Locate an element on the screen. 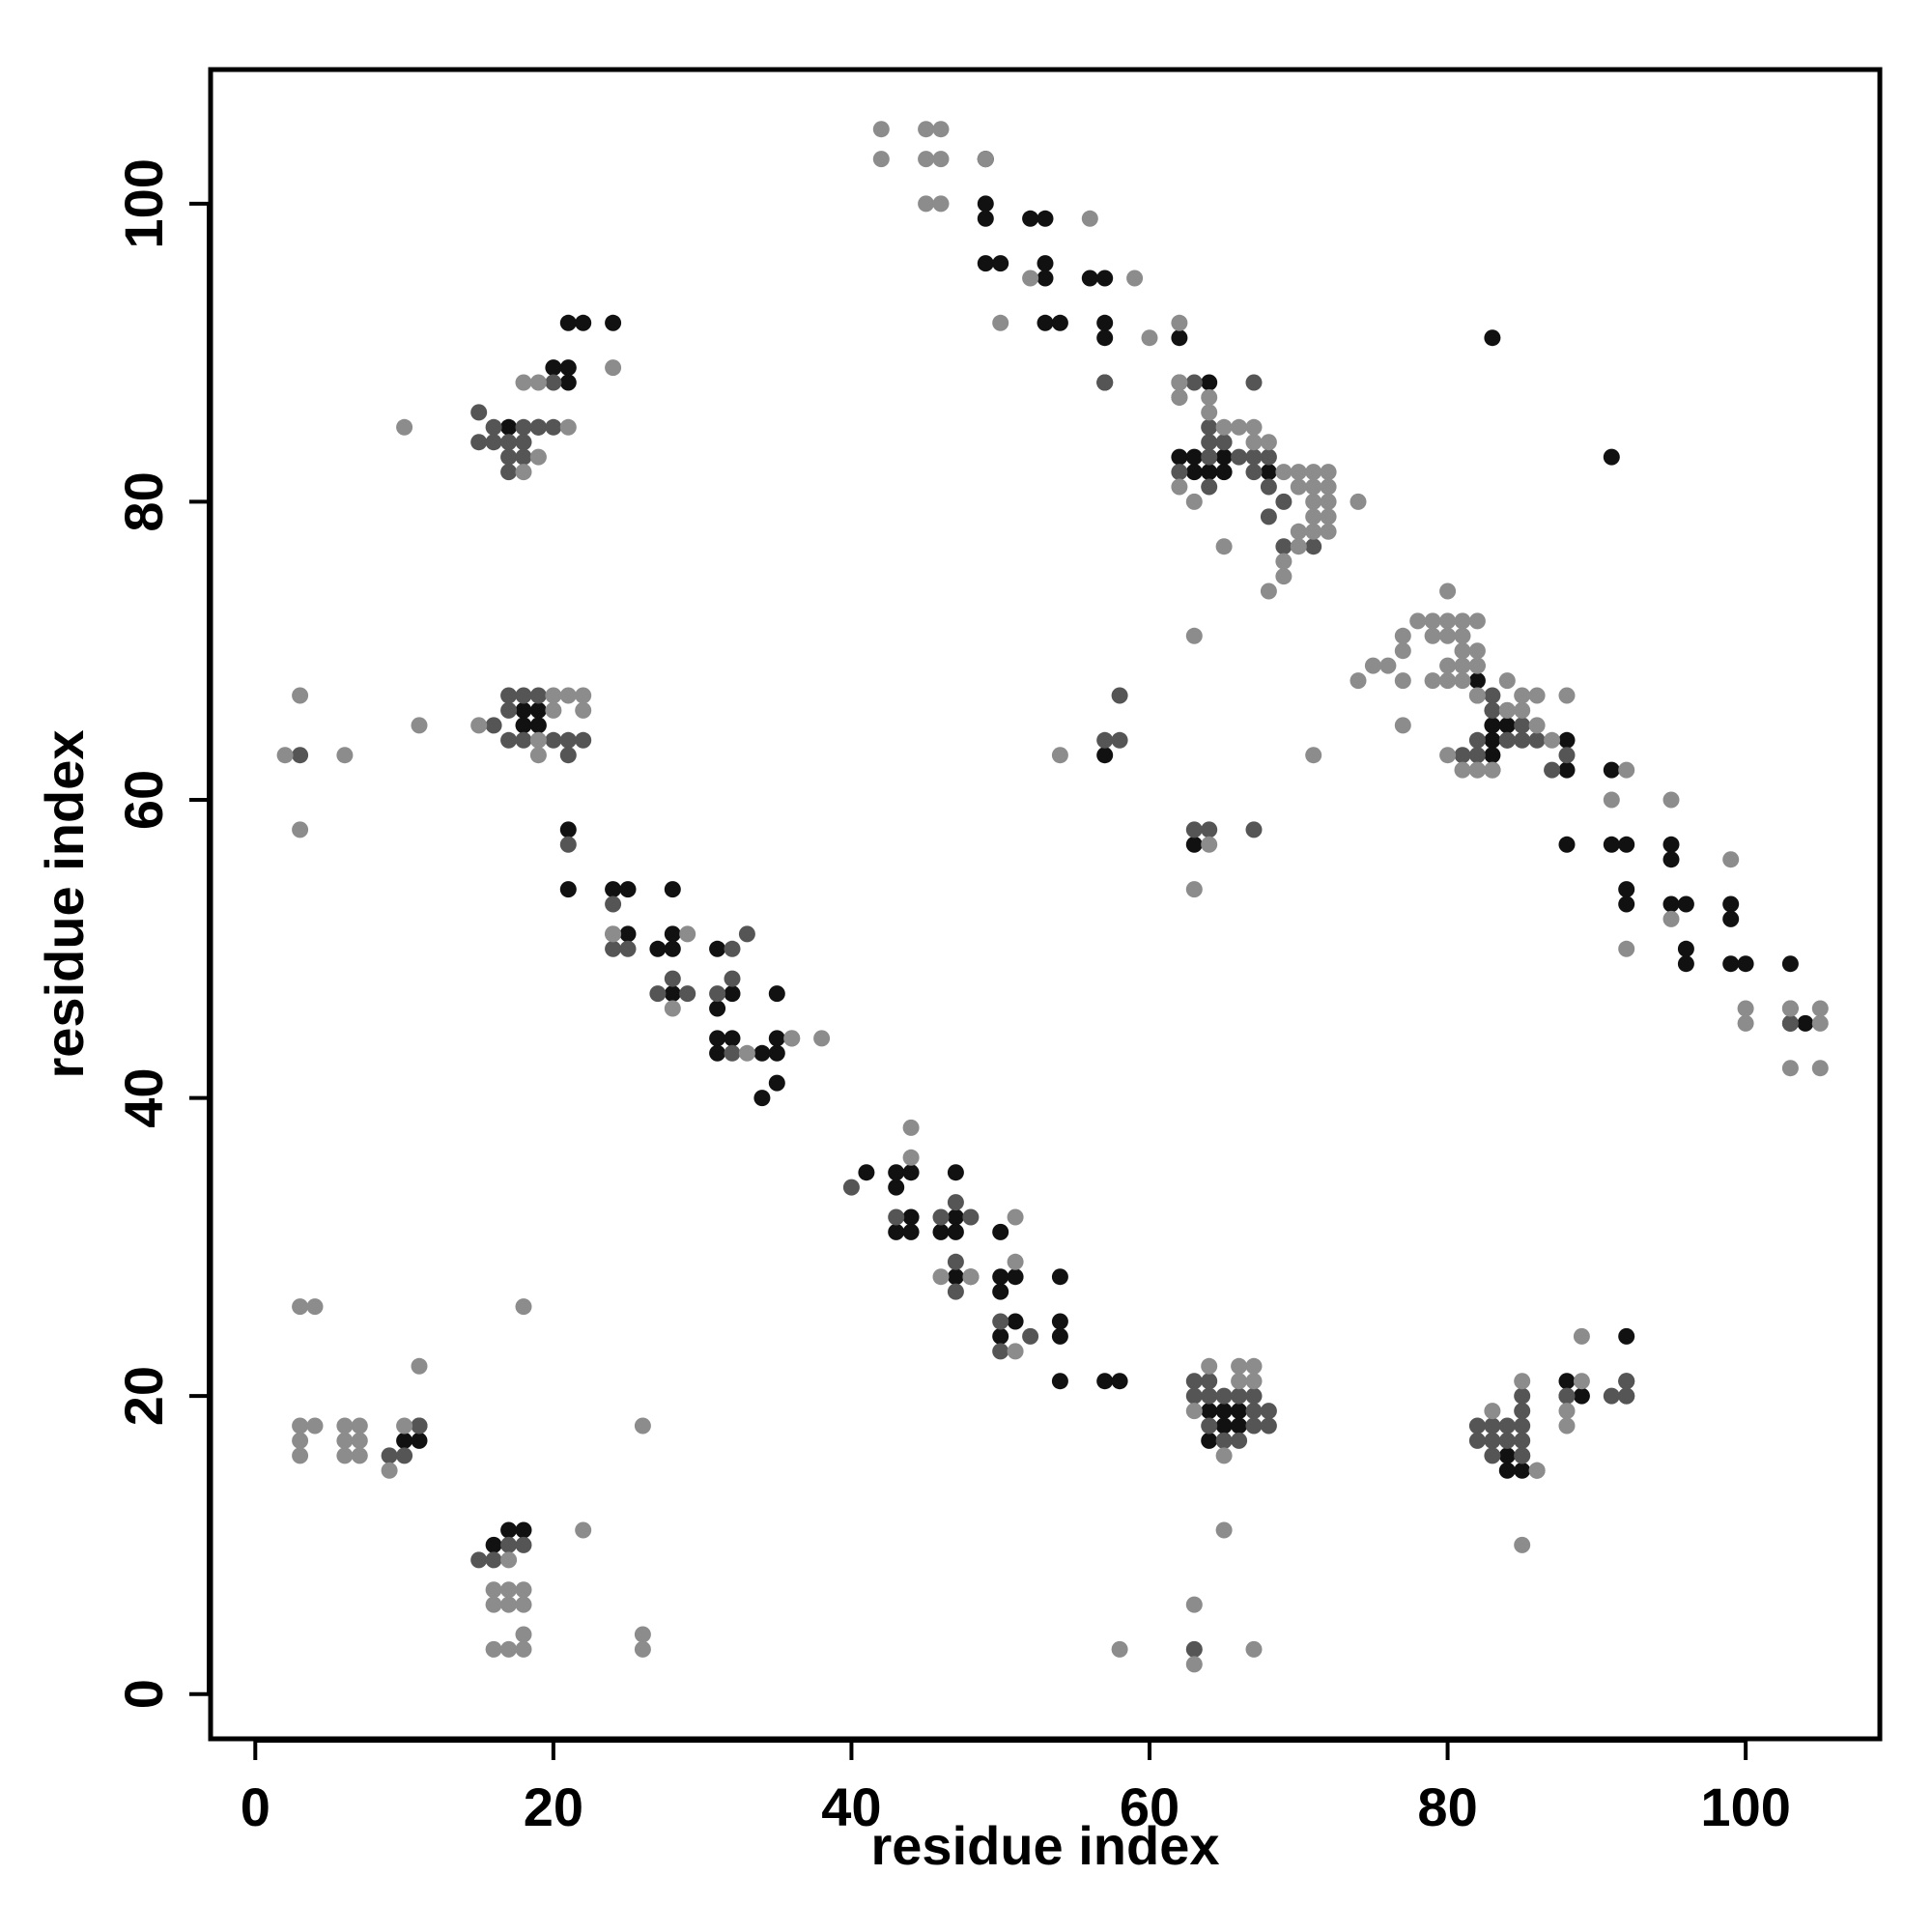  y-tick-label: 80 is located at coordinates (143, 501).